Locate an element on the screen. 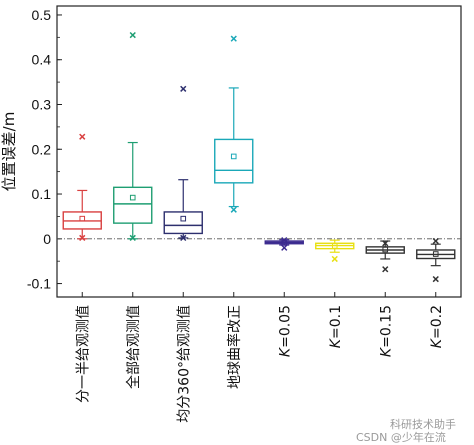  y-axis: -0.1 0 0.1 0.2 0.3 0.4 0.5 is located at coordinates (44, 149).